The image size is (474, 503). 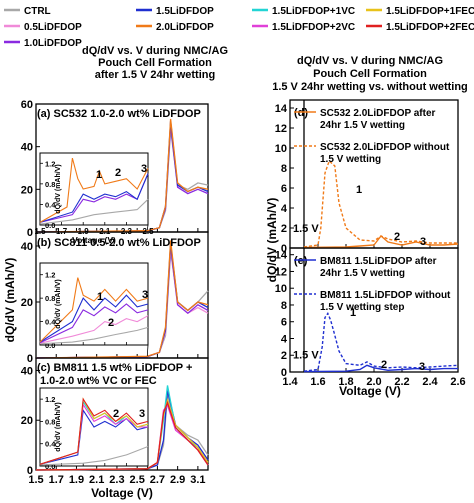 I want to click on panel_a-ytick-label: 60, so click(x=27, y=105).